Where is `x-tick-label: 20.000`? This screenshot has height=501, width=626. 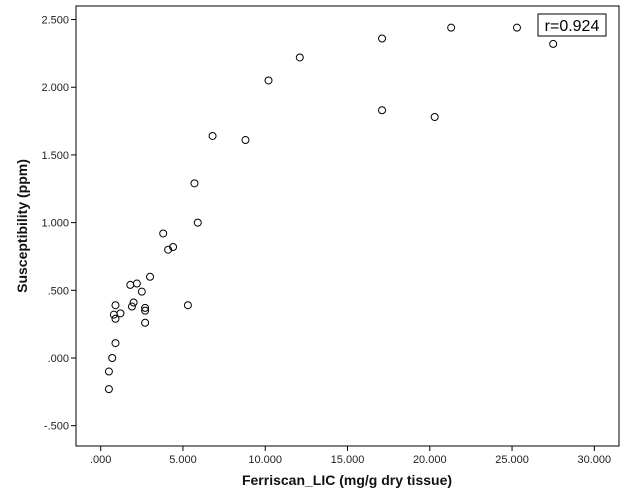
x-tick-label: 20.000 is located at coordinates (430, 460).